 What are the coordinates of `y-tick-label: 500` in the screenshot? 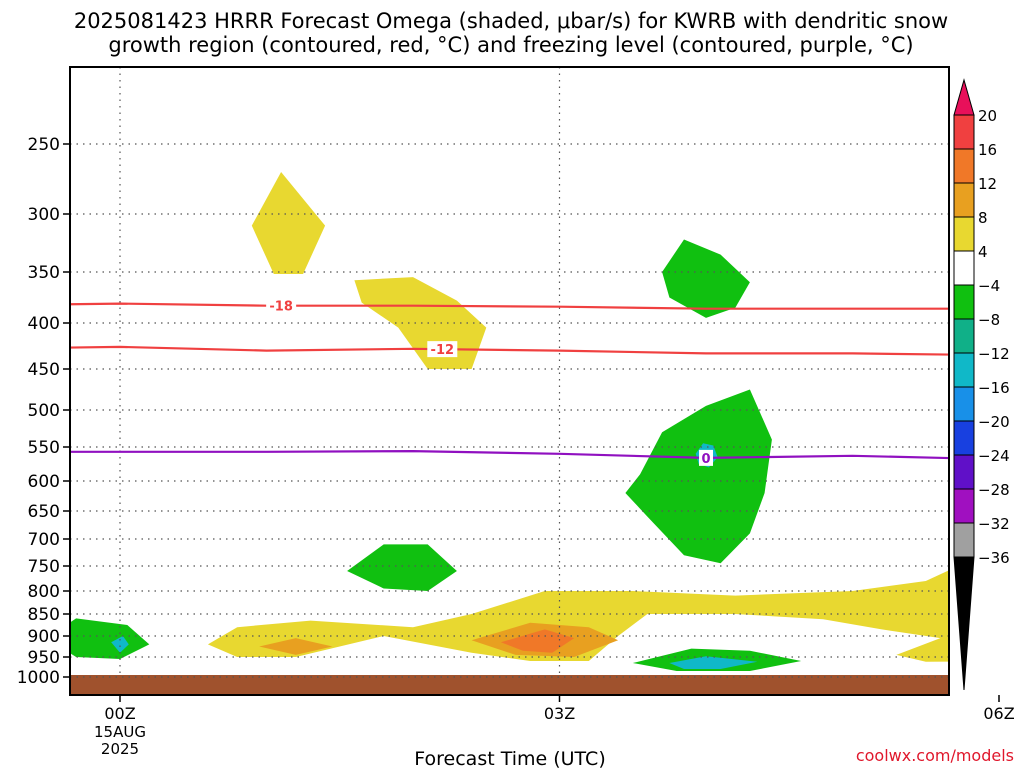 It's located at (44, 411).